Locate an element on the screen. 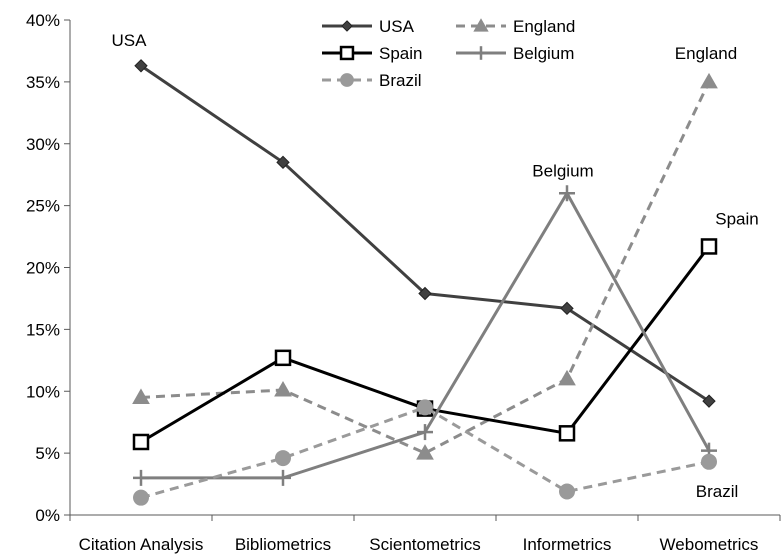 Image resolution: width=783 pixels, height=555 pixels. y-tick-label: 10% is located at coordinates (43, 391).